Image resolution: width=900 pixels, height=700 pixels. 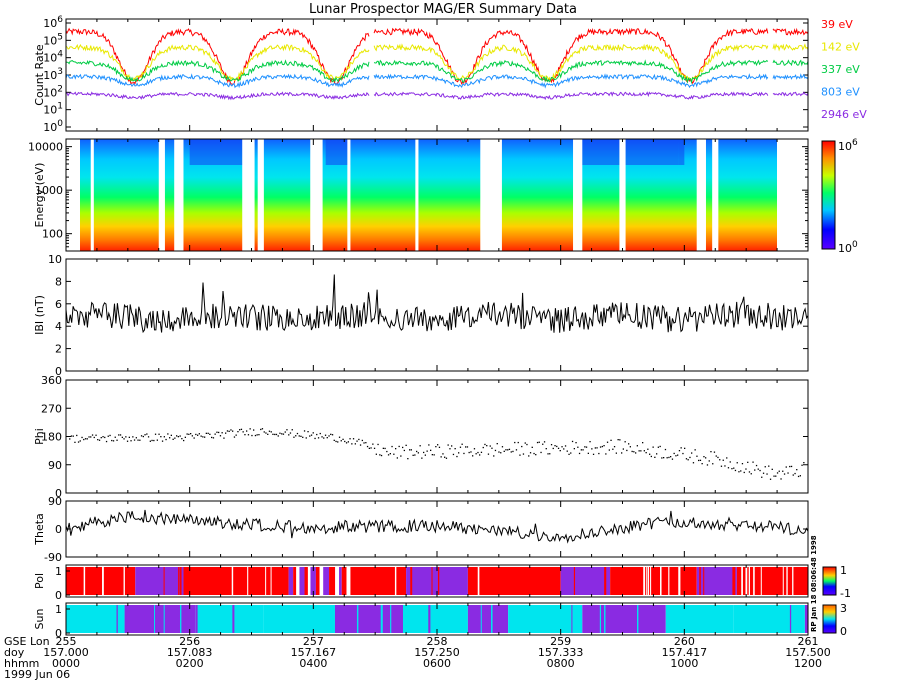 I want to click on count-rate-series-142-ev, so click(x=437, y=63).